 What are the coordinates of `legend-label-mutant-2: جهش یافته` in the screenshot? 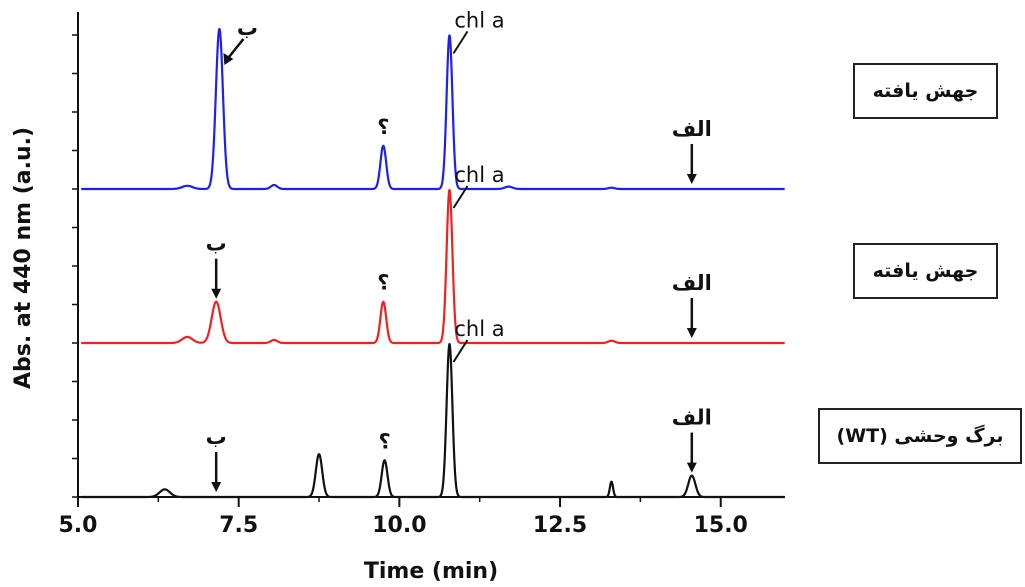 It's located at (925, 271).